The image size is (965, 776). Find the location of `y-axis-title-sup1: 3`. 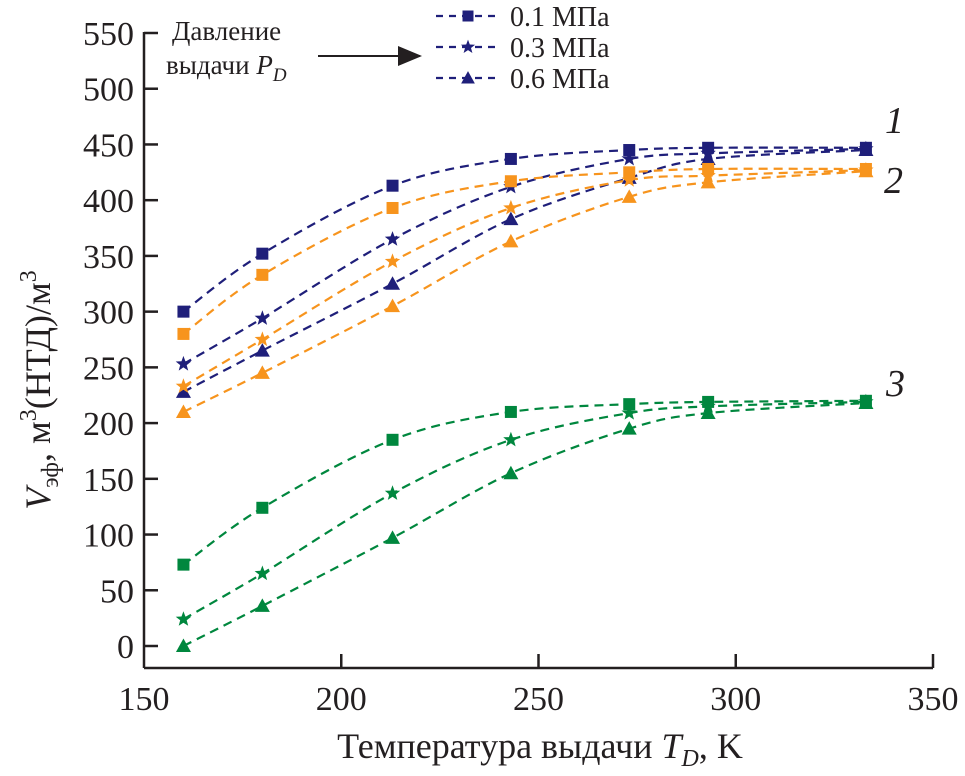

y-axis-title-sup1: 3 is located at coordinates (29, 415).